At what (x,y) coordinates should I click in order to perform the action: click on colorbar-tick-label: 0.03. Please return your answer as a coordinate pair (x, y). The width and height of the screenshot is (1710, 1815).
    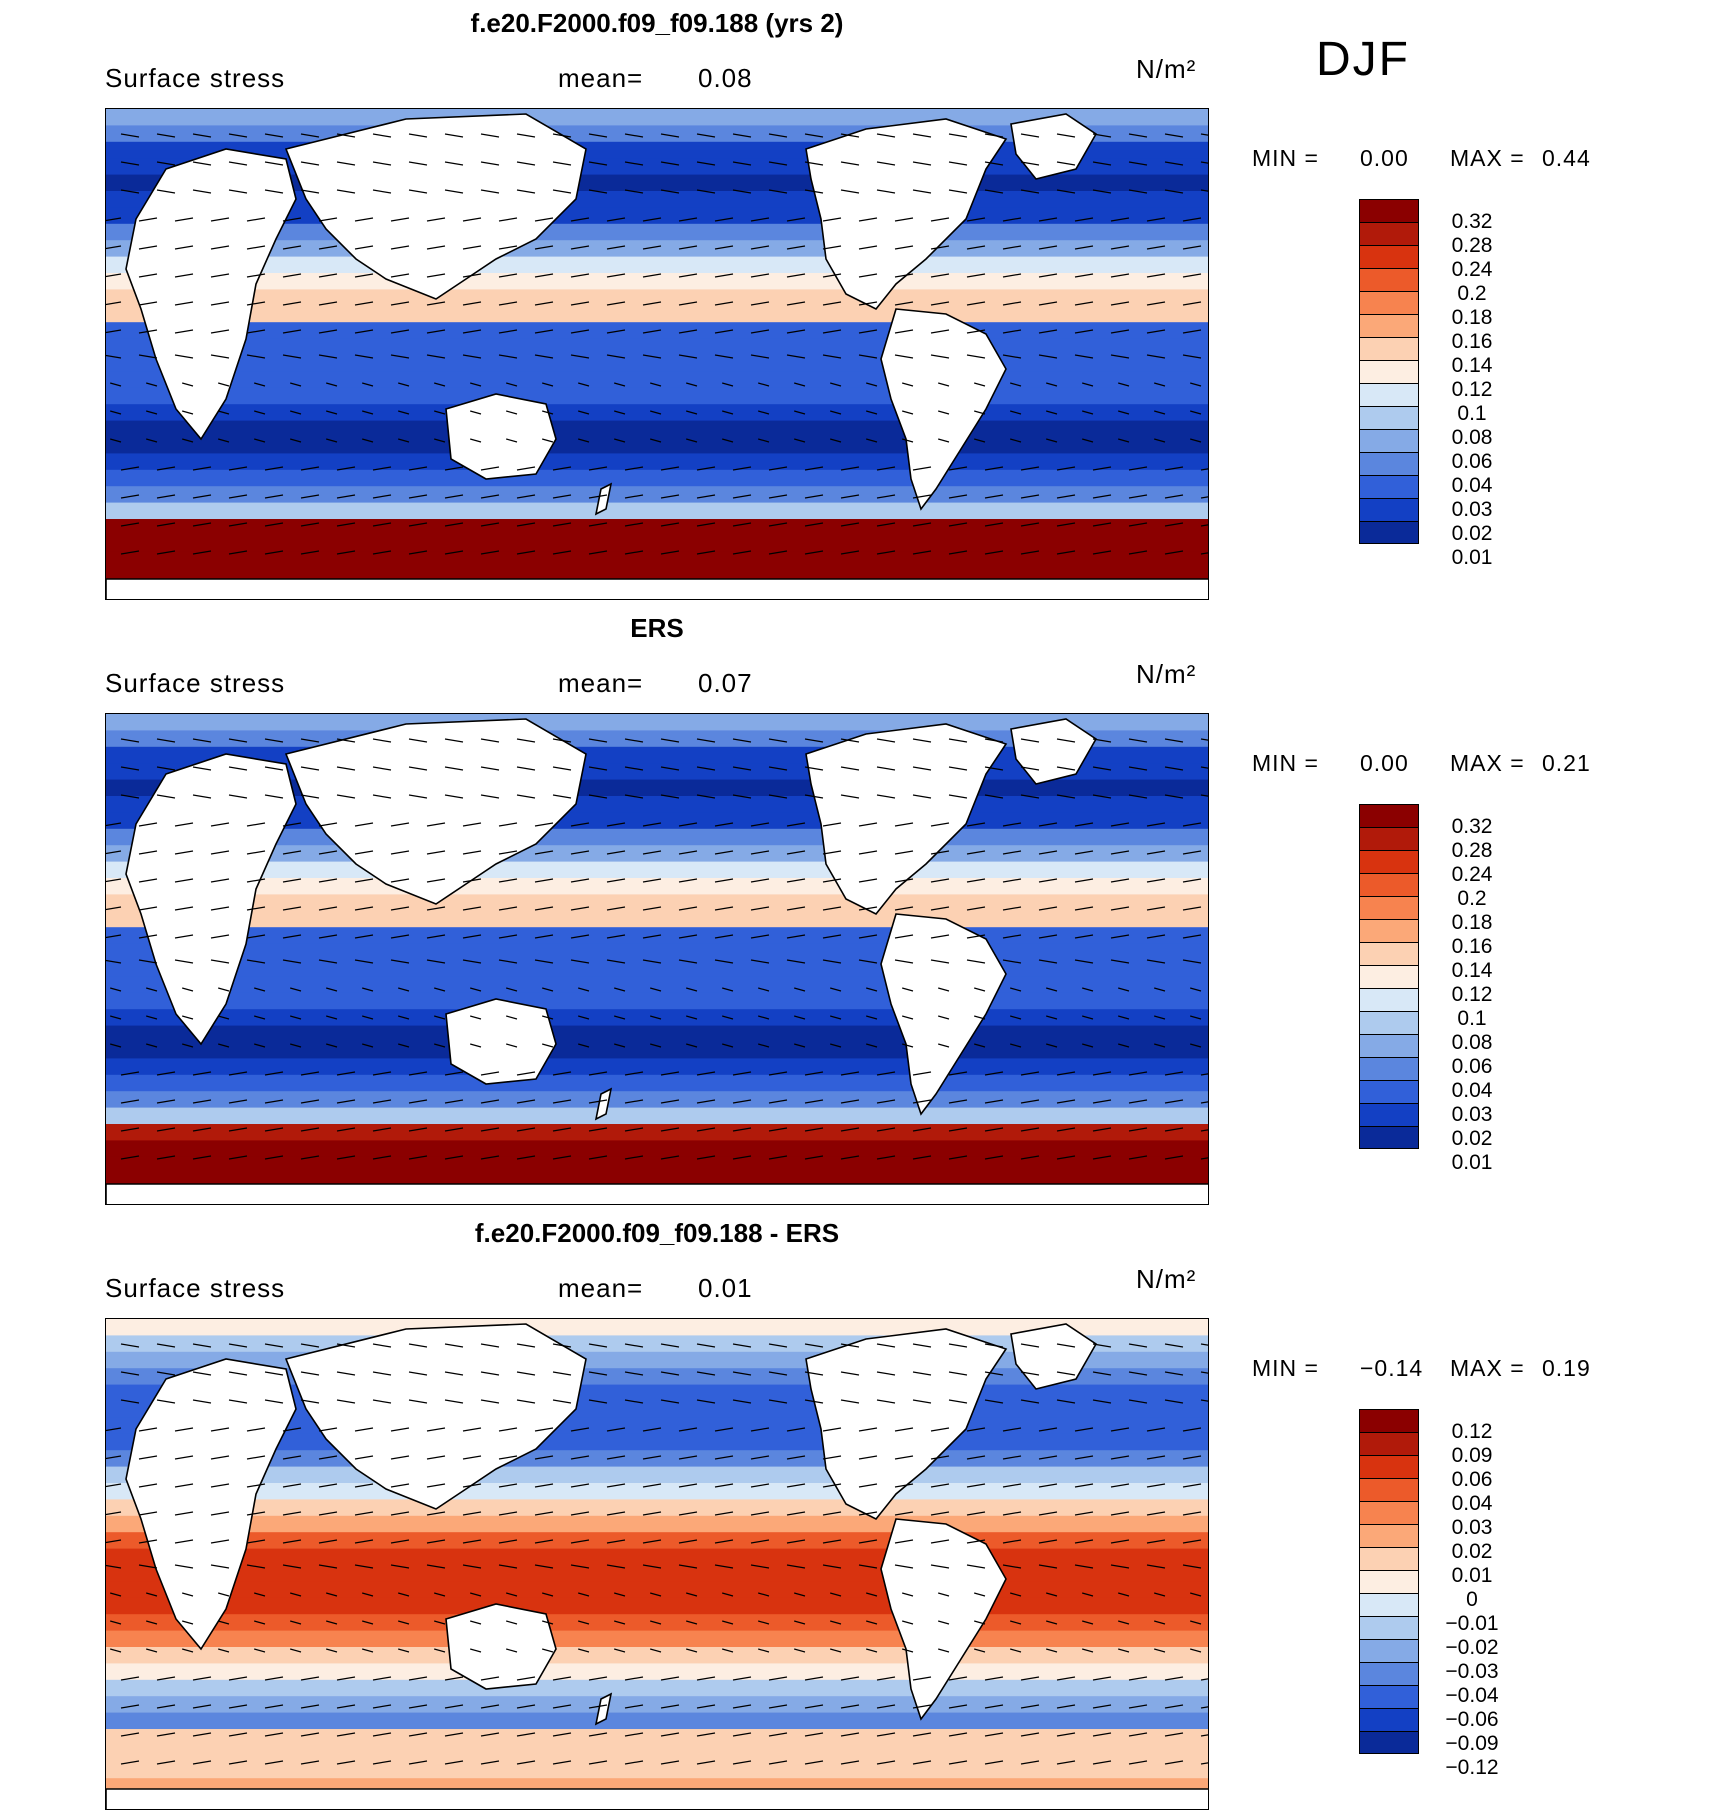
    Looking at the image, I should click on (1472, 1114).